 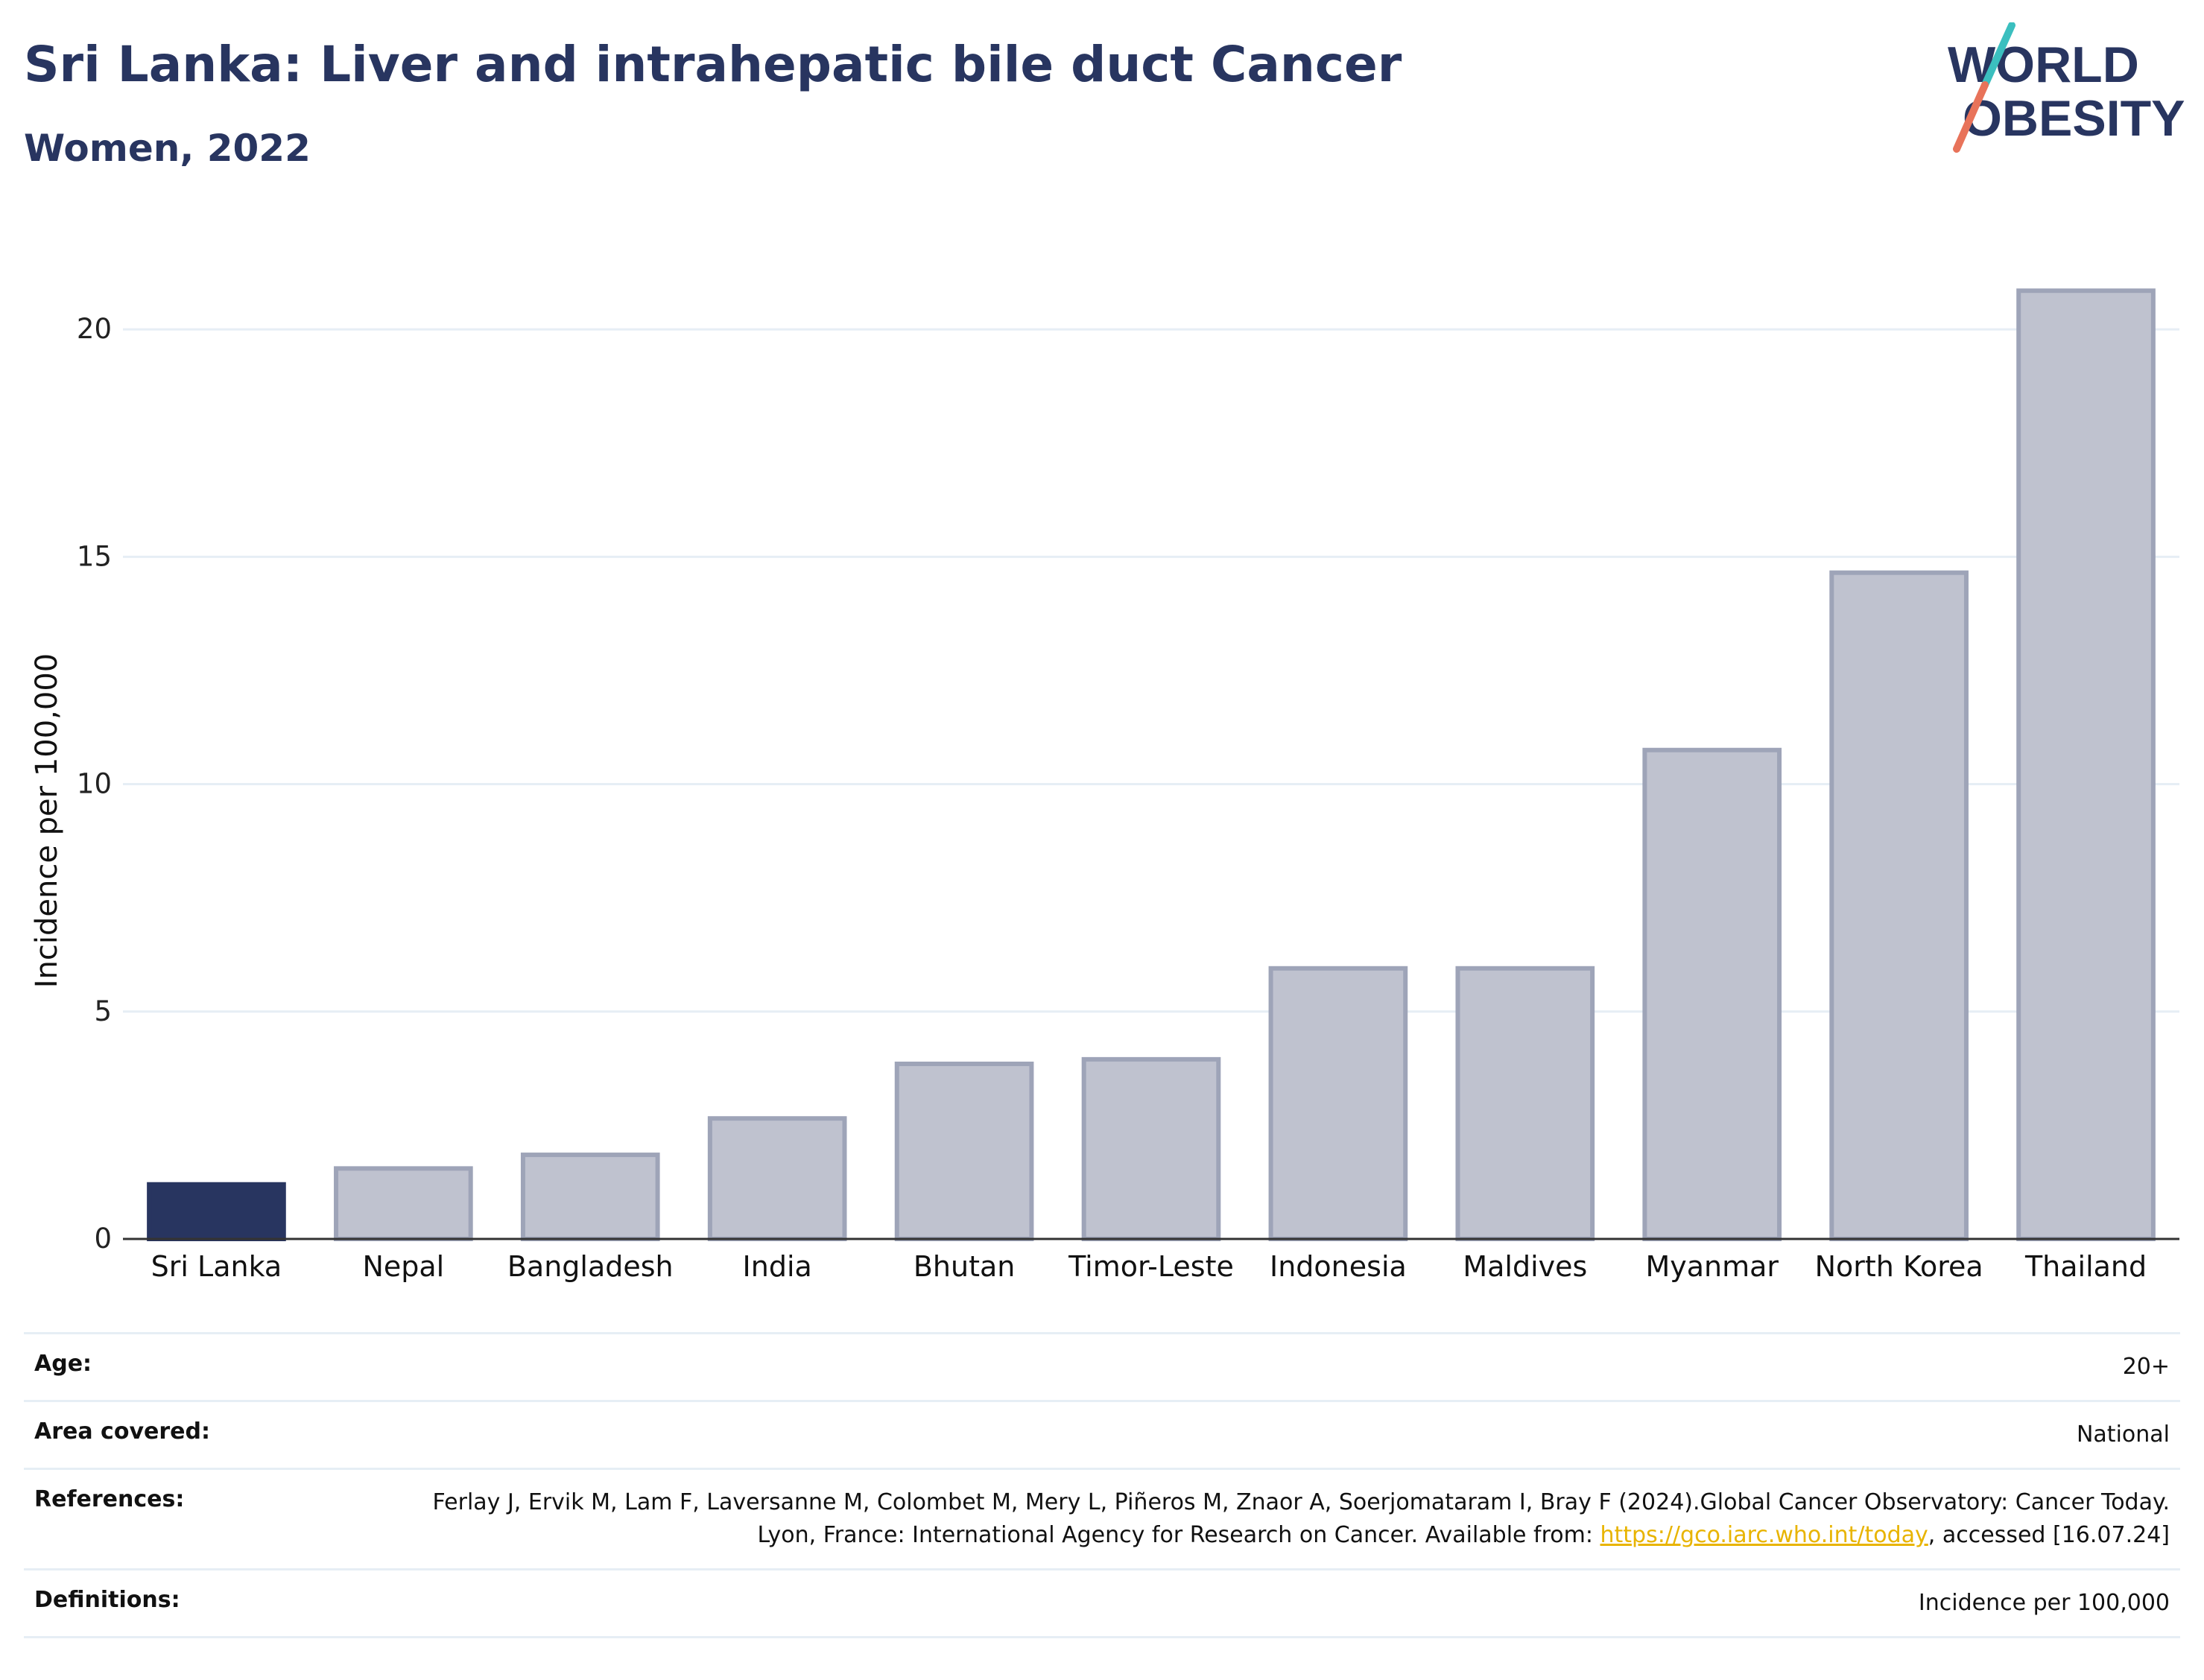 I want to click on x-tick-label: Timor-Leste, so click(x=1151, y=1266).